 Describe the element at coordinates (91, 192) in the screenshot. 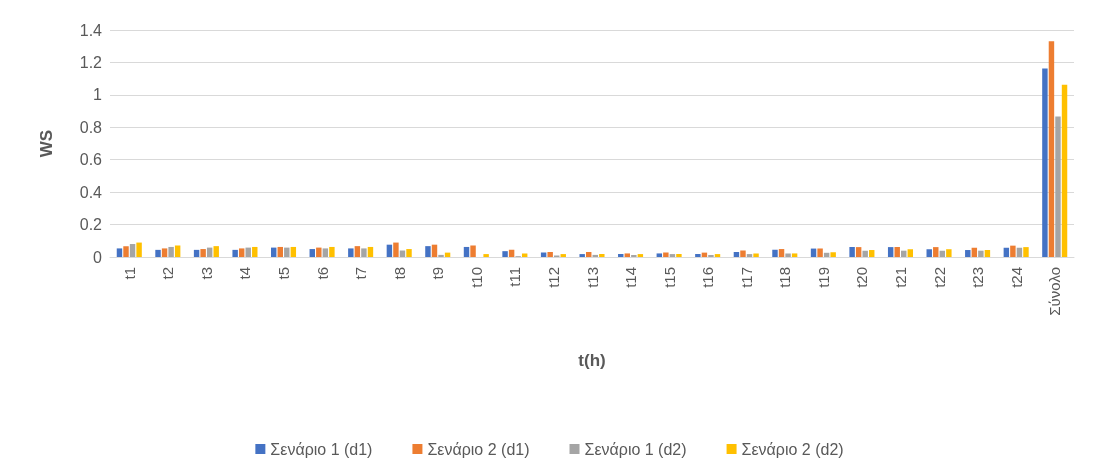

I see `y-tick-label: 0.4` at that location.